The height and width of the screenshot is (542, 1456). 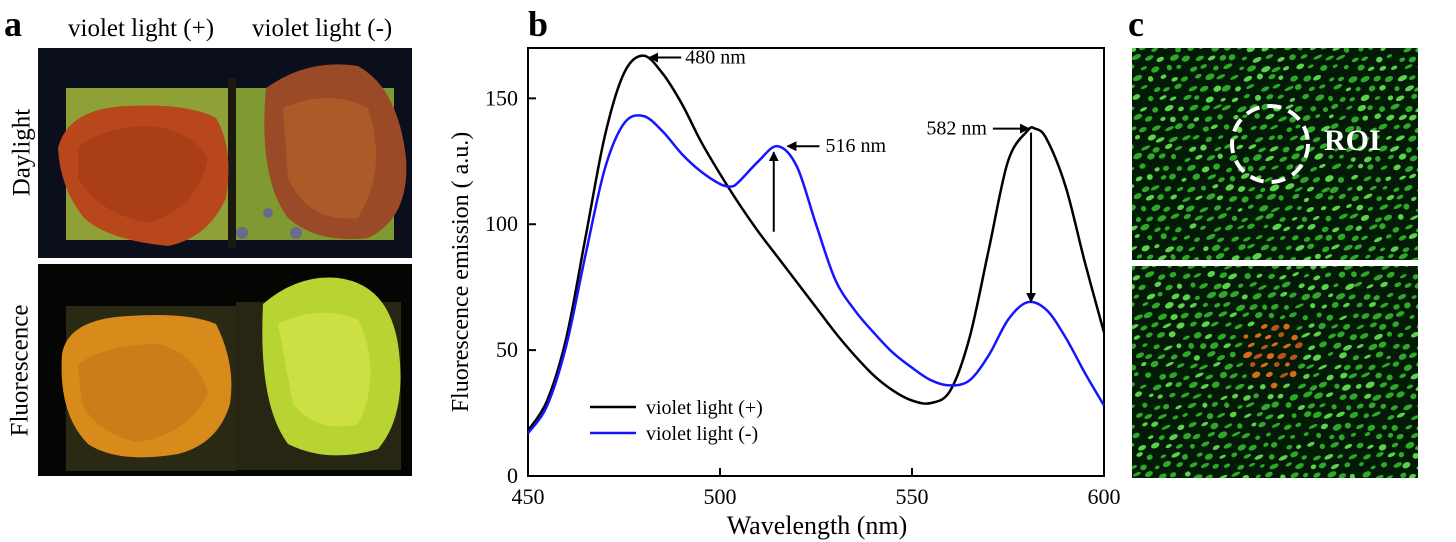 I want to click on row-label-daylight: Daylight, so click(x=22, y=152).